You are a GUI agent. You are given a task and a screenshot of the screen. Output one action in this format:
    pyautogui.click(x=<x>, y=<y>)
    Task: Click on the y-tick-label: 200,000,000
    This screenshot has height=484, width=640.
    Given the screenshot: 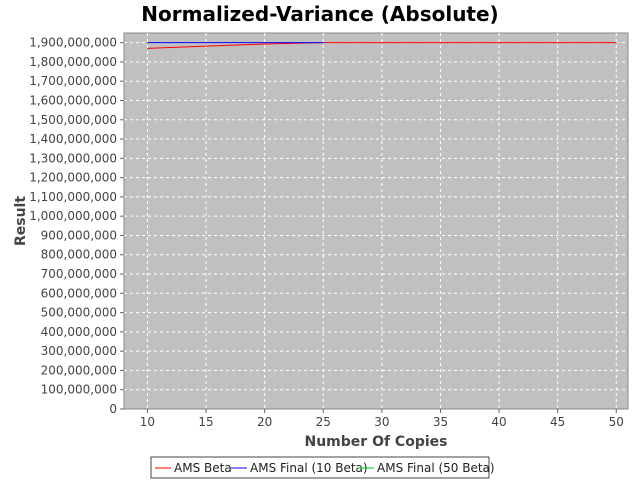 What is the action you would take?
    pyautogui.click(x=79, y=370)
    